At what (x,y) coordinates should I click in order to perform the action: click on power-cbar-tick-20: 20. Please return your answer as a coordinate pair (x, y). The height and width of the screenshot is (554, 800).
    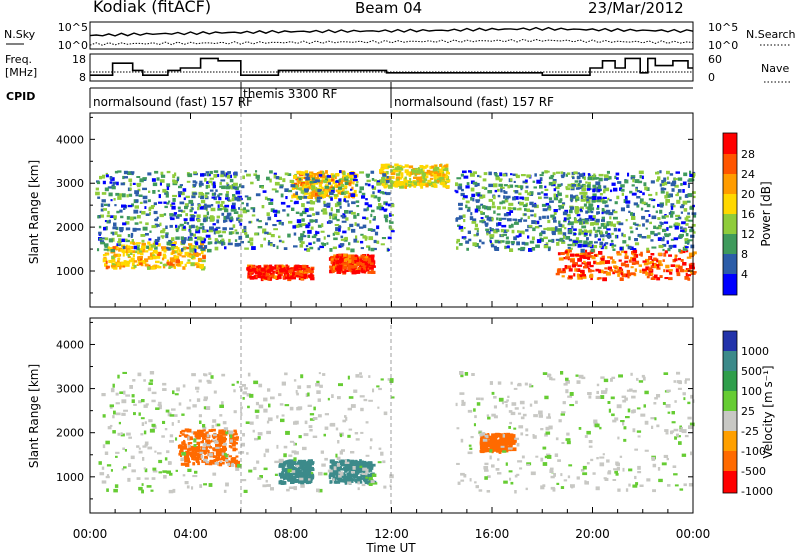
    Looking at the image, I should click on (748, 194).